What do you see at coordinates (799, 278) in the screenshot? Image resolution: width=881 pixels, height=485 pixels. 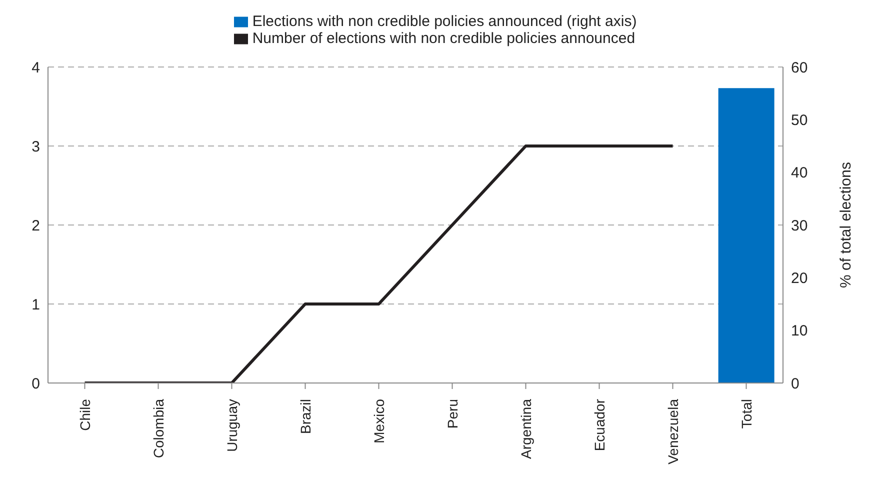 I see `y2-tick-label: 20` at bounding box center [799, 278].